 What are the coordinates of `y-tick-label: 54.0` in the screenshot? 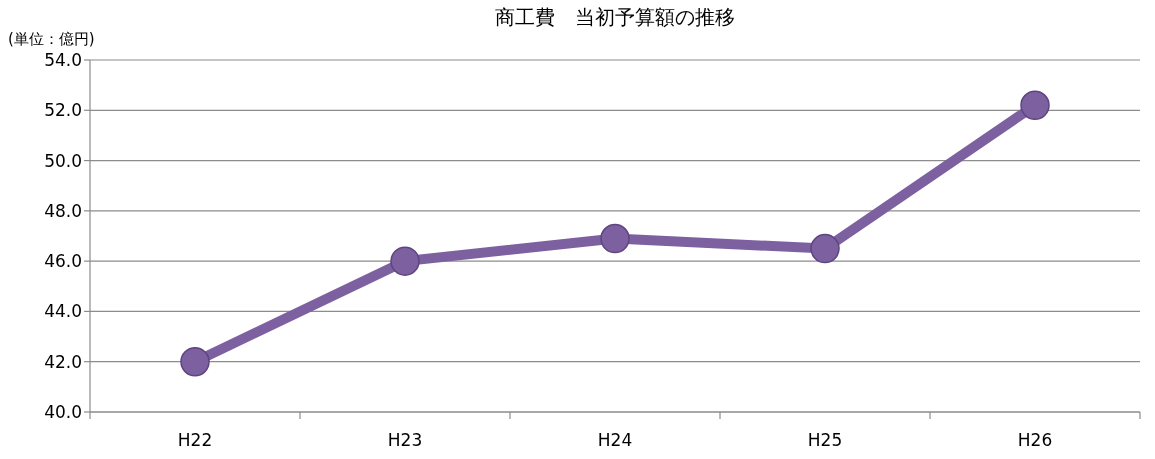 It's located at (63, 60).